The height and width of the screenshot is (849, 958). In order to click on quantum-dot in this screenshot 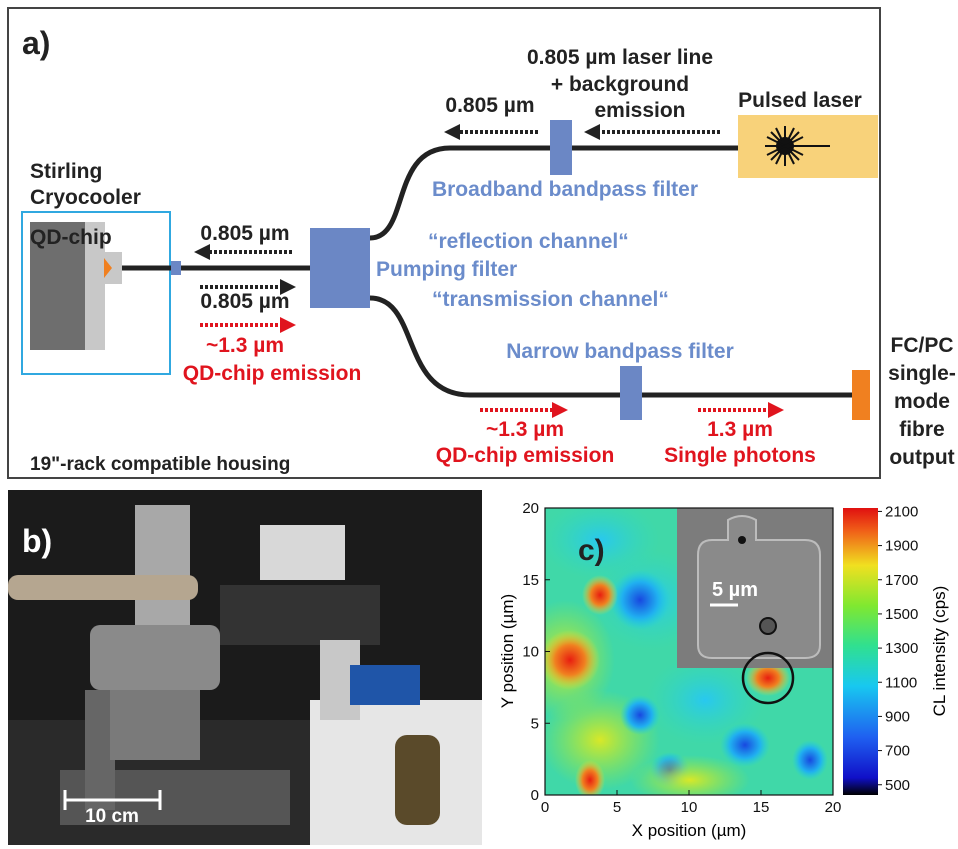, I will do `click(768, 626)`.